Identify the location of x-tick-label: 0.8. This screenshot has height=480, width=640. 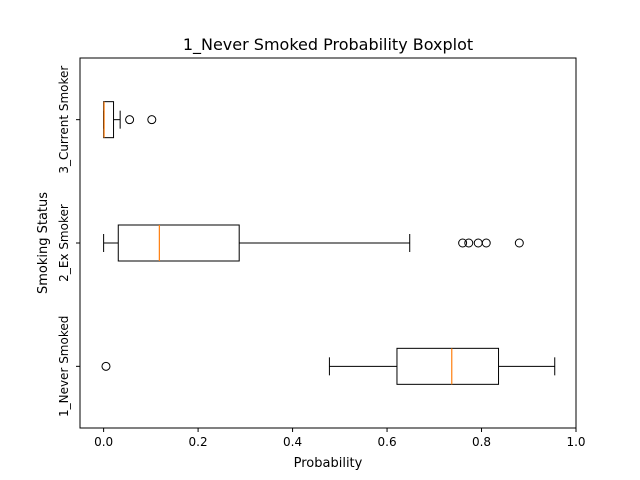
(481, 442).